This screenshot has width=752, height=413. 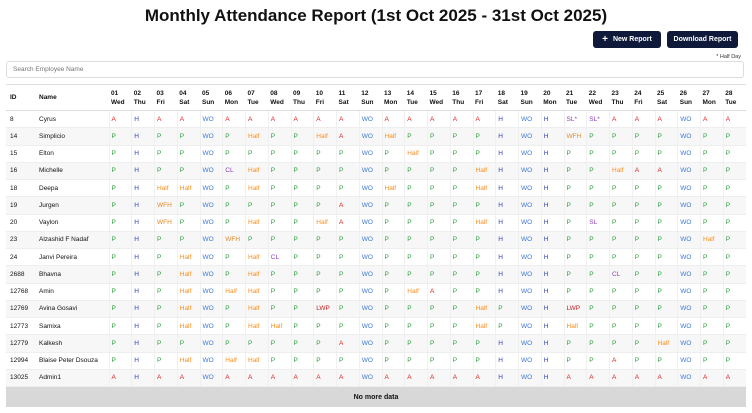 What do you see at coordinates (627, 39) in the screenshot?
I see `new-report-button: + New Report` at bounding box center [627, 39].